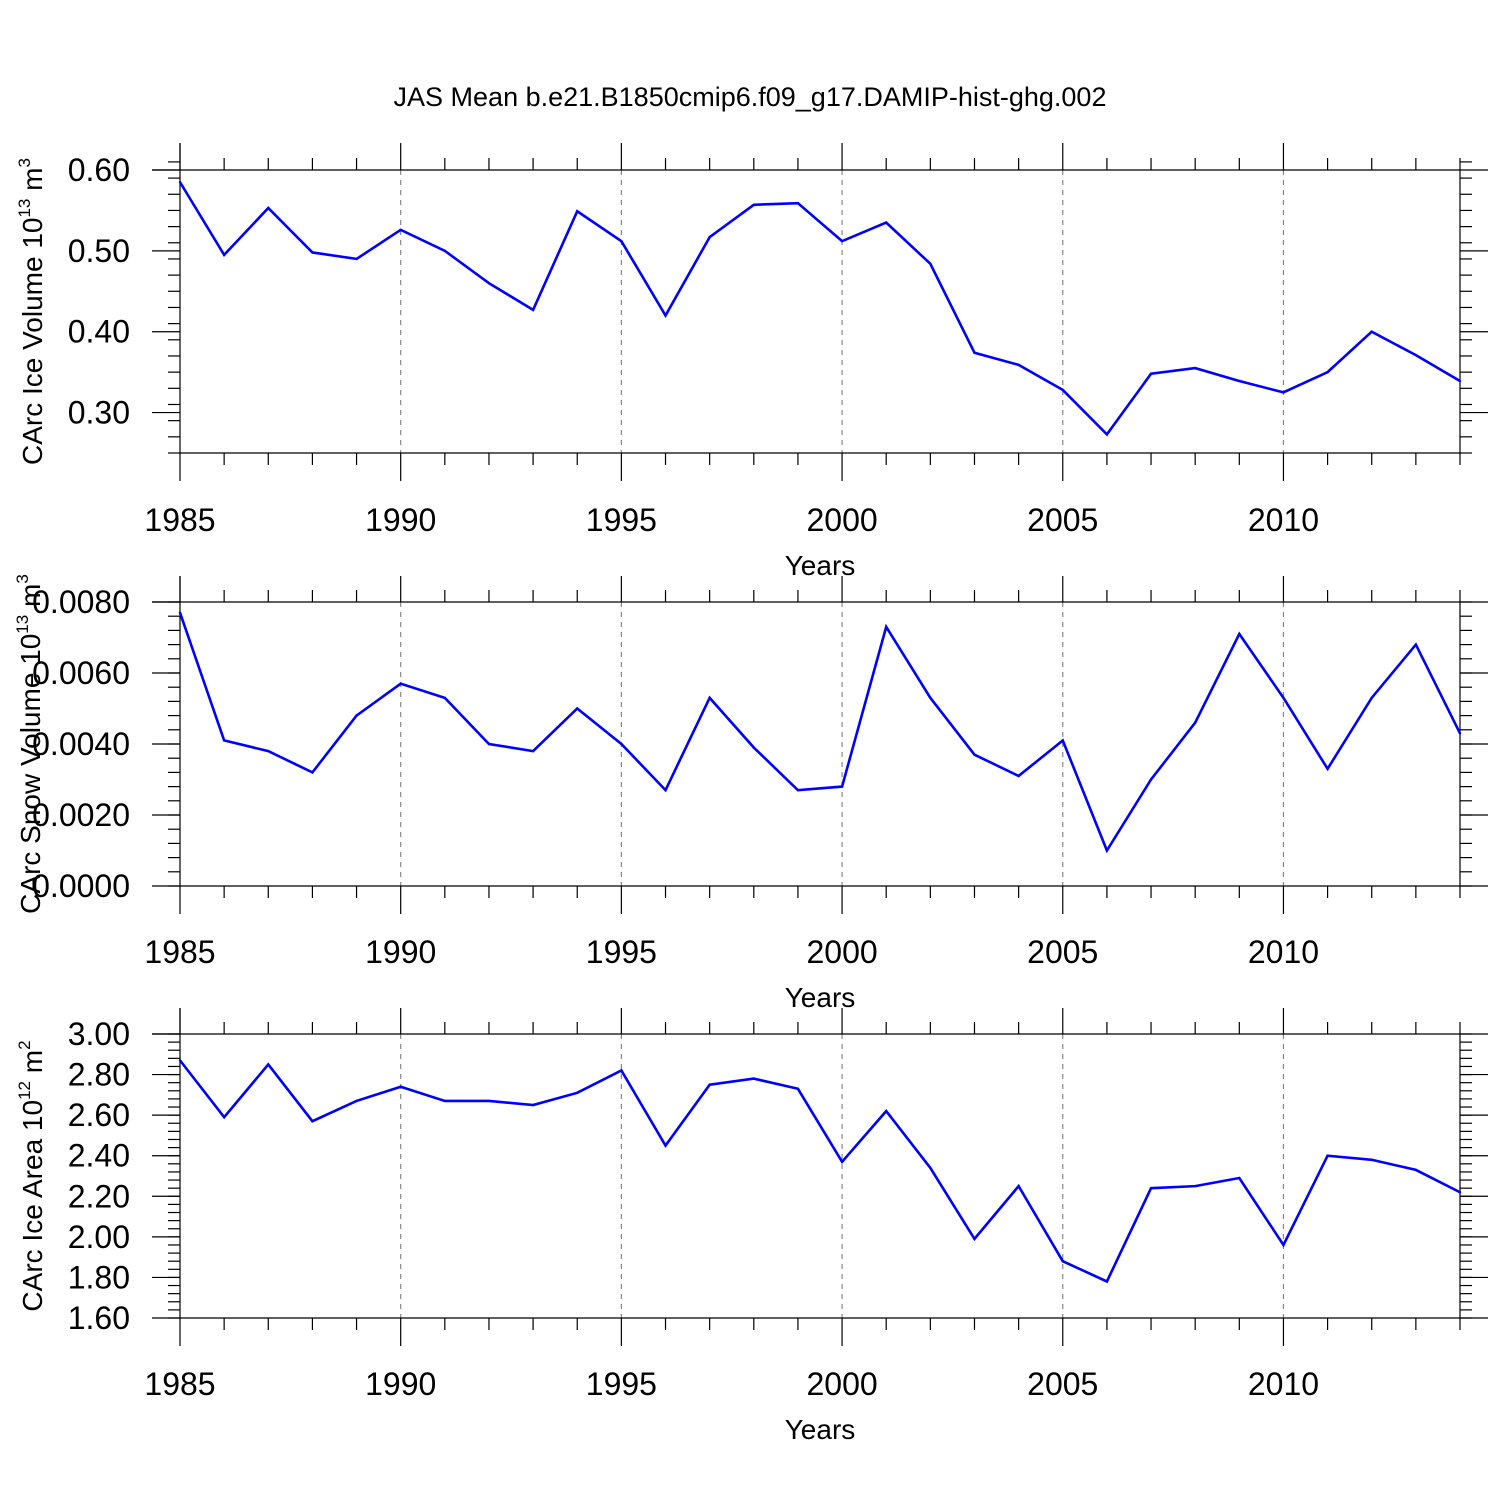 This screenshot has height=1500, width=1500. What do you see at coordinates (99, 1156) in the screenshot?
I see `y-tick-label: 2.40` at bounding box center [99, 1156].